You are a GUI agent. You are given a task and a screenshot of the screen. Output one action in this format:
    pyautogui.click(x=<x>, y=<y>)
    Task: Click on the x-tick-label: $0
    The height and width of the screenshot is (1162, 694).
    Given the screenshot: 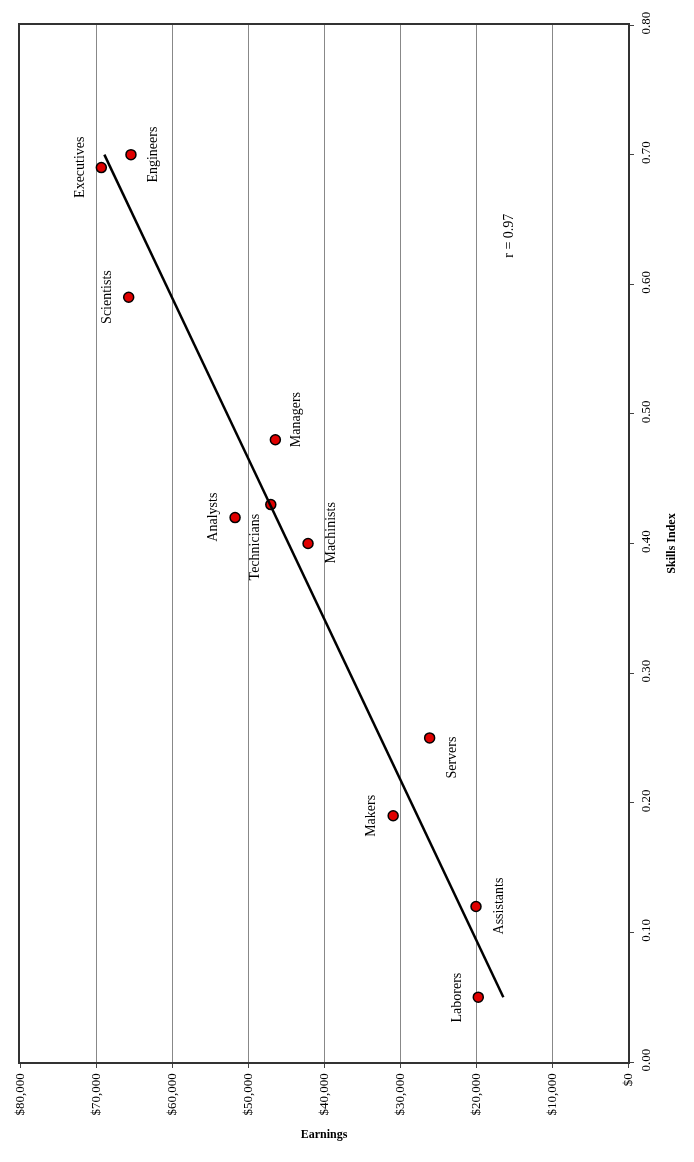 What is the action you would take?
    pyautogui.click(x=628, y=1080)
    